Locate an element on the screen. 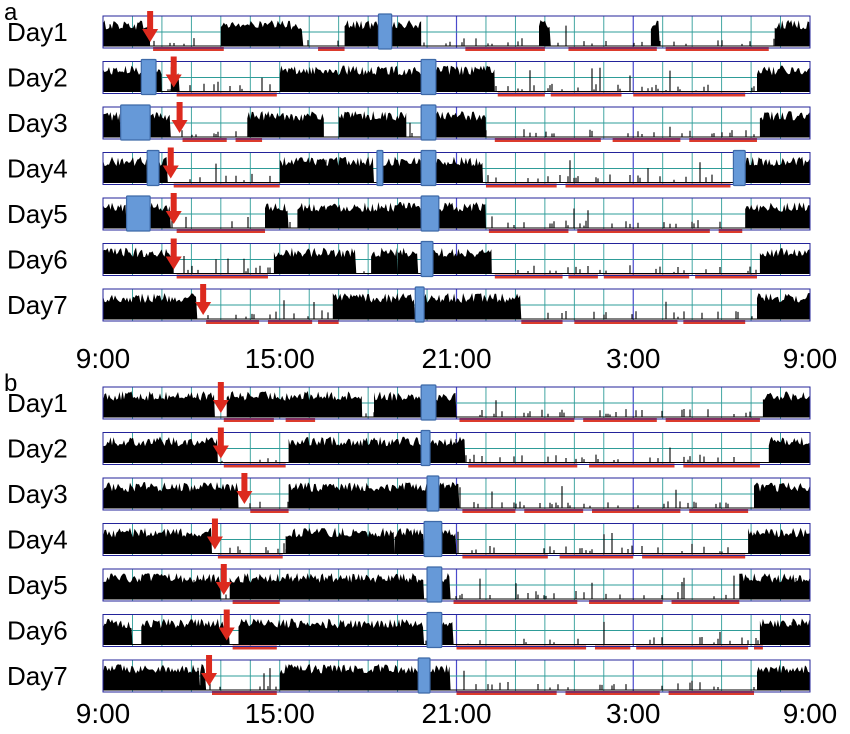 The width and height of the screenshot is (850, 734). day-row: Day3 is located at coordinates (409, 122).